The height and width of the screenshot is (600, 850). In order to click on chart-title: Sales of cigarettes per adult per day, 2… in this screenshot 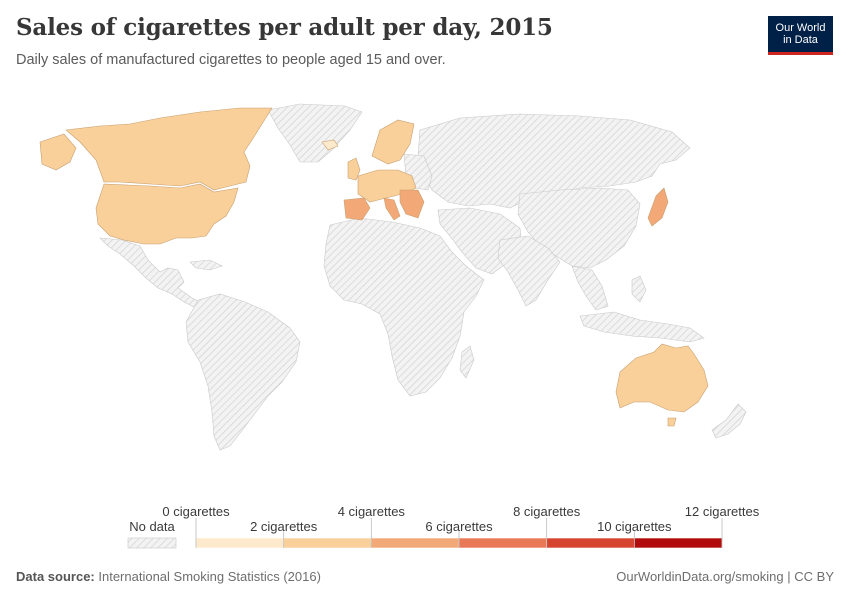, I will do `click(284, 27)`.